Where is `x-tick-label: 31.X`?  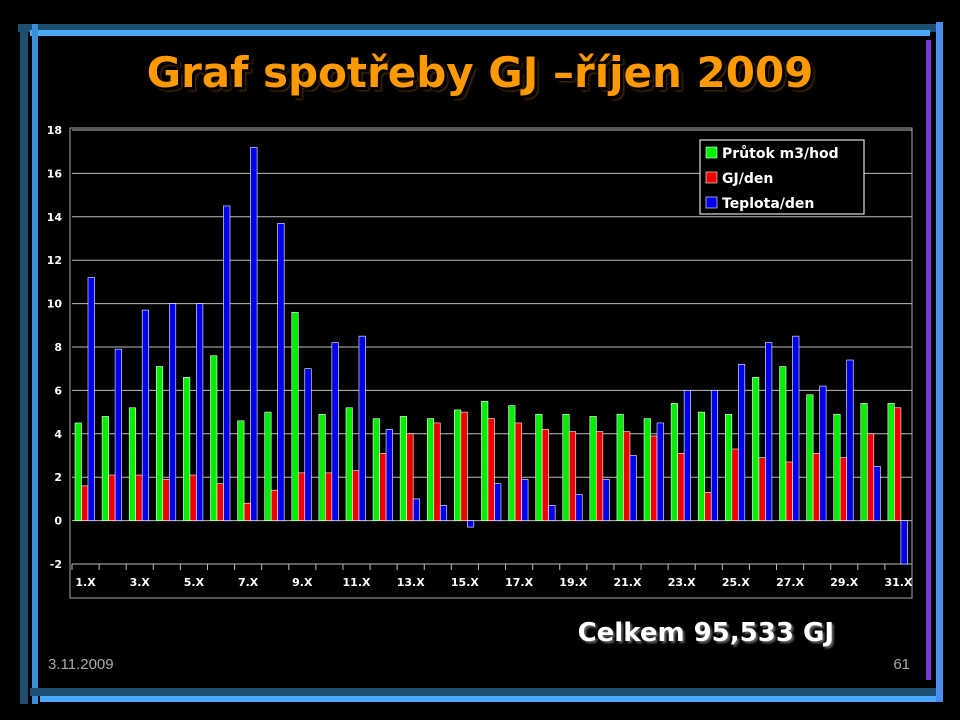
x-tick-label: 31.X is located at coordinates (898, 582).